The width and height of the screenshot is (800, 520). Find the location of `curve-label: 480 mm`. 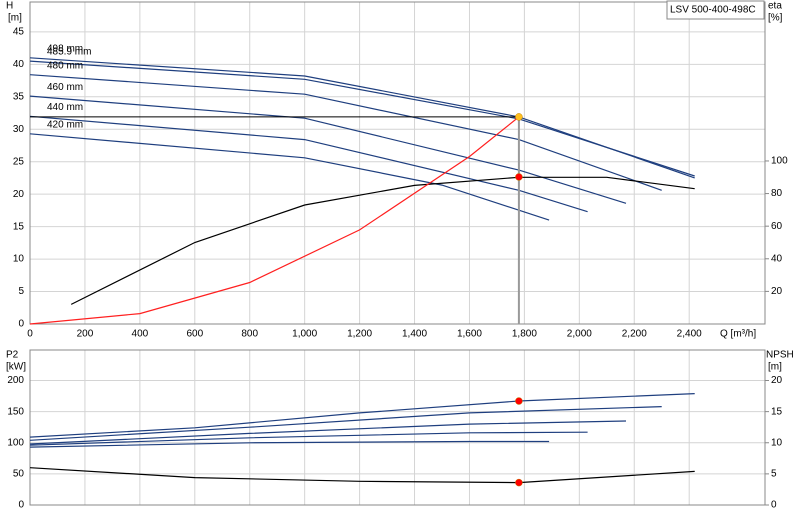

curve-label: 480 mm is located at coordinates (65, 65).